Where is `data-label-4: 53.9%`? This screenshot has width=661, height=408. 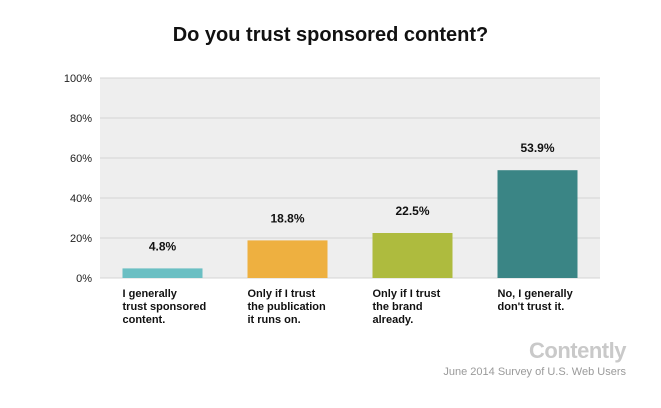
data-label-4: 53.9% is located at coordinates (537, 148).